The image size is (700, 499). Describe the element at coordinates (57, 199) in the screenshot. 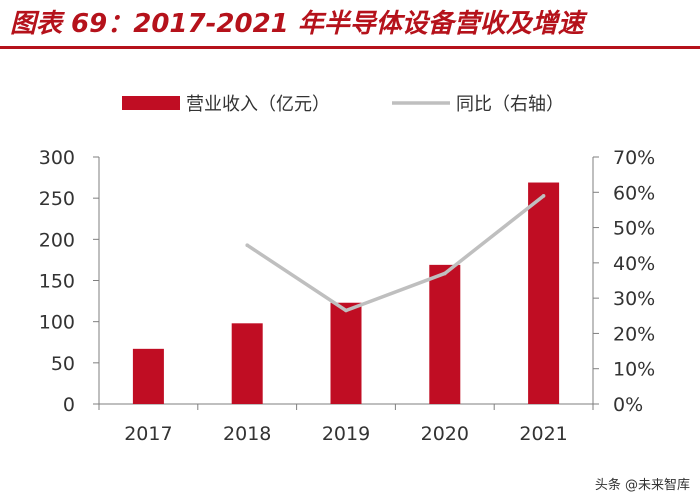

I see `y-left-tick-label: 250` at that location.